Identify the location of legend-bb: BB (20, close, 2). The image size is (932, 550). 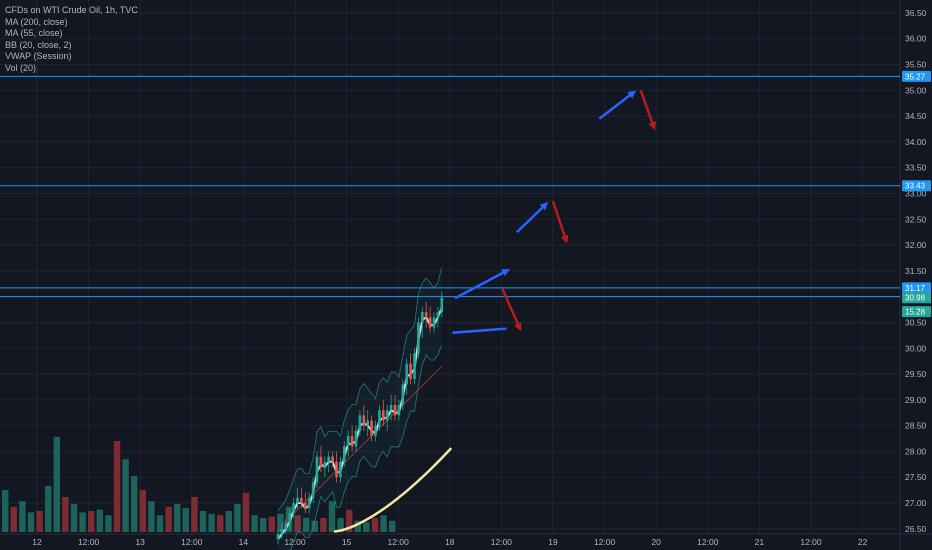
(38, 44).